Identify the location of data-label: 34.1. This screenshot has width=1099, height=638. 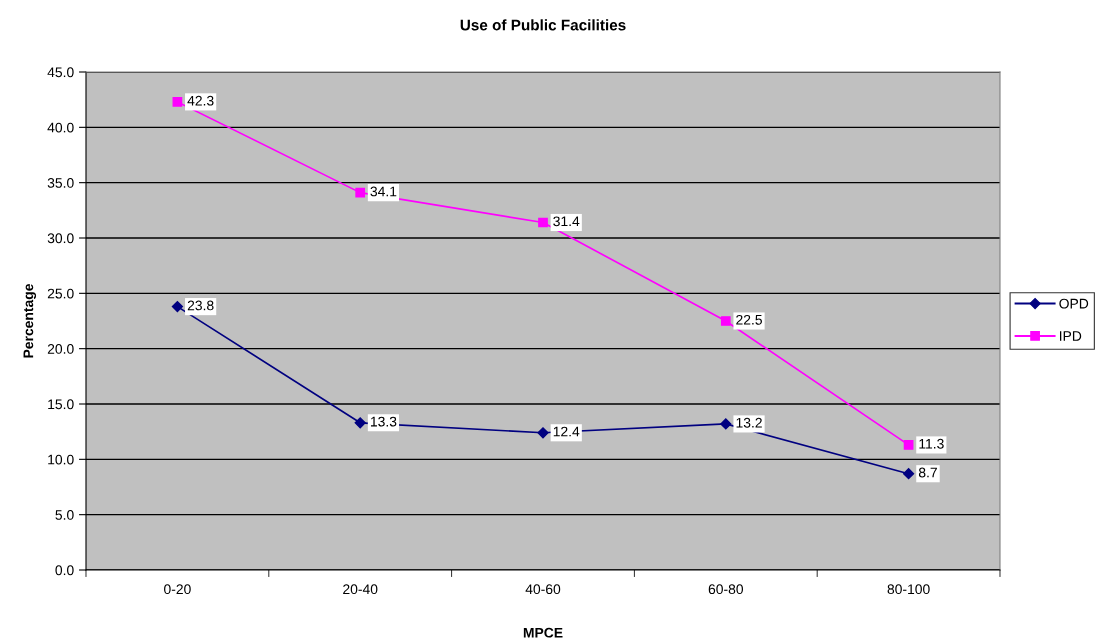
(383, 191).